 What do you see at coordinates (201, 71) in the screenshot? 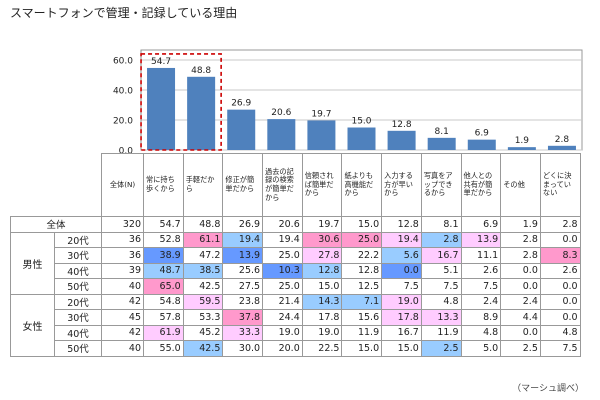
I see `data-label: 48.8` at bounding box center [201, 71].